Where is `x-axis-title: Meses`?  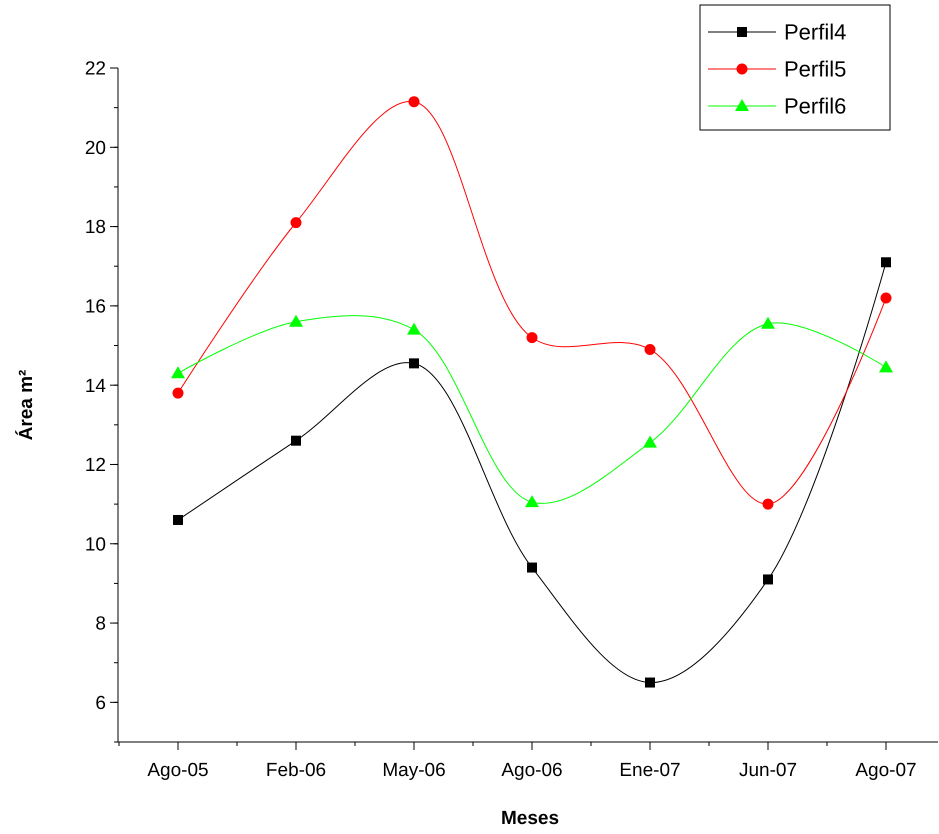 x-axis-title: Meses is located at coordinates (530, 818).